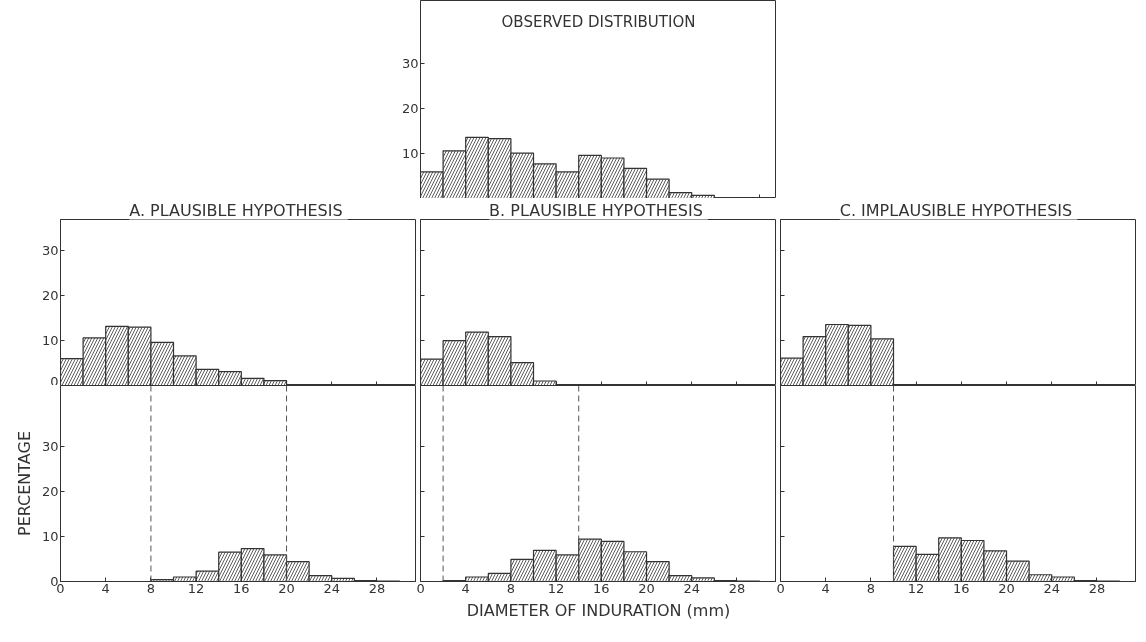 Image resolution: width=1146 pixels, height=642 pixels. Describe the element at coordinates (598, 610) in the screenshot. I see `x-axis-title: DIAMETER OF INDURATION (mm)` at that location.